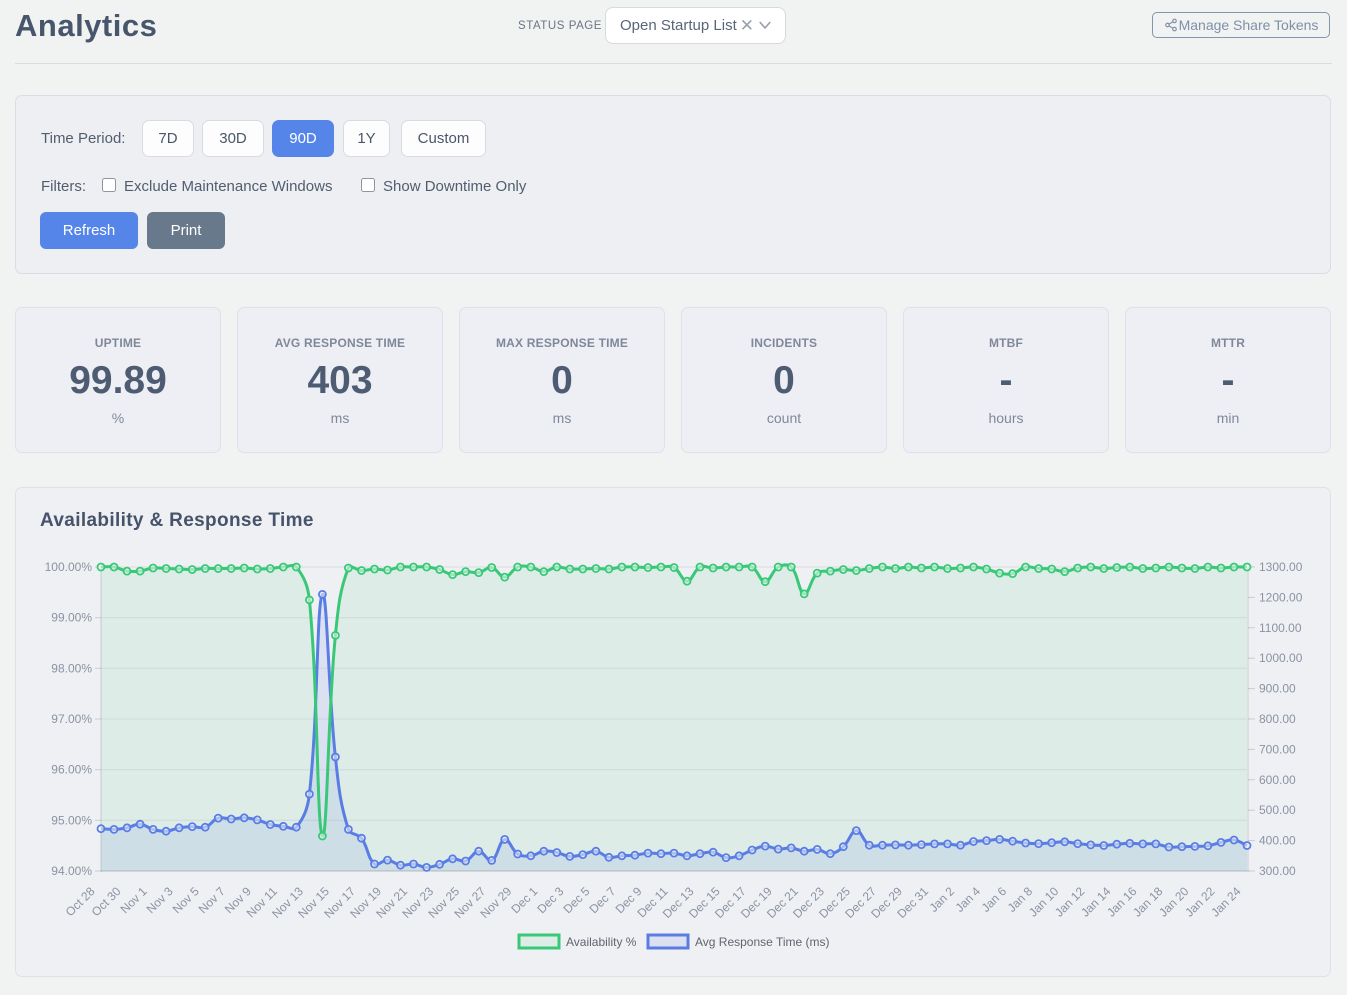 The height and width of the screenshot is (995, 1347). What do you see at coordinates (106, 901) in the screenshot?
I see `svg-text: Oct 30` at bounding box center [106, 901].